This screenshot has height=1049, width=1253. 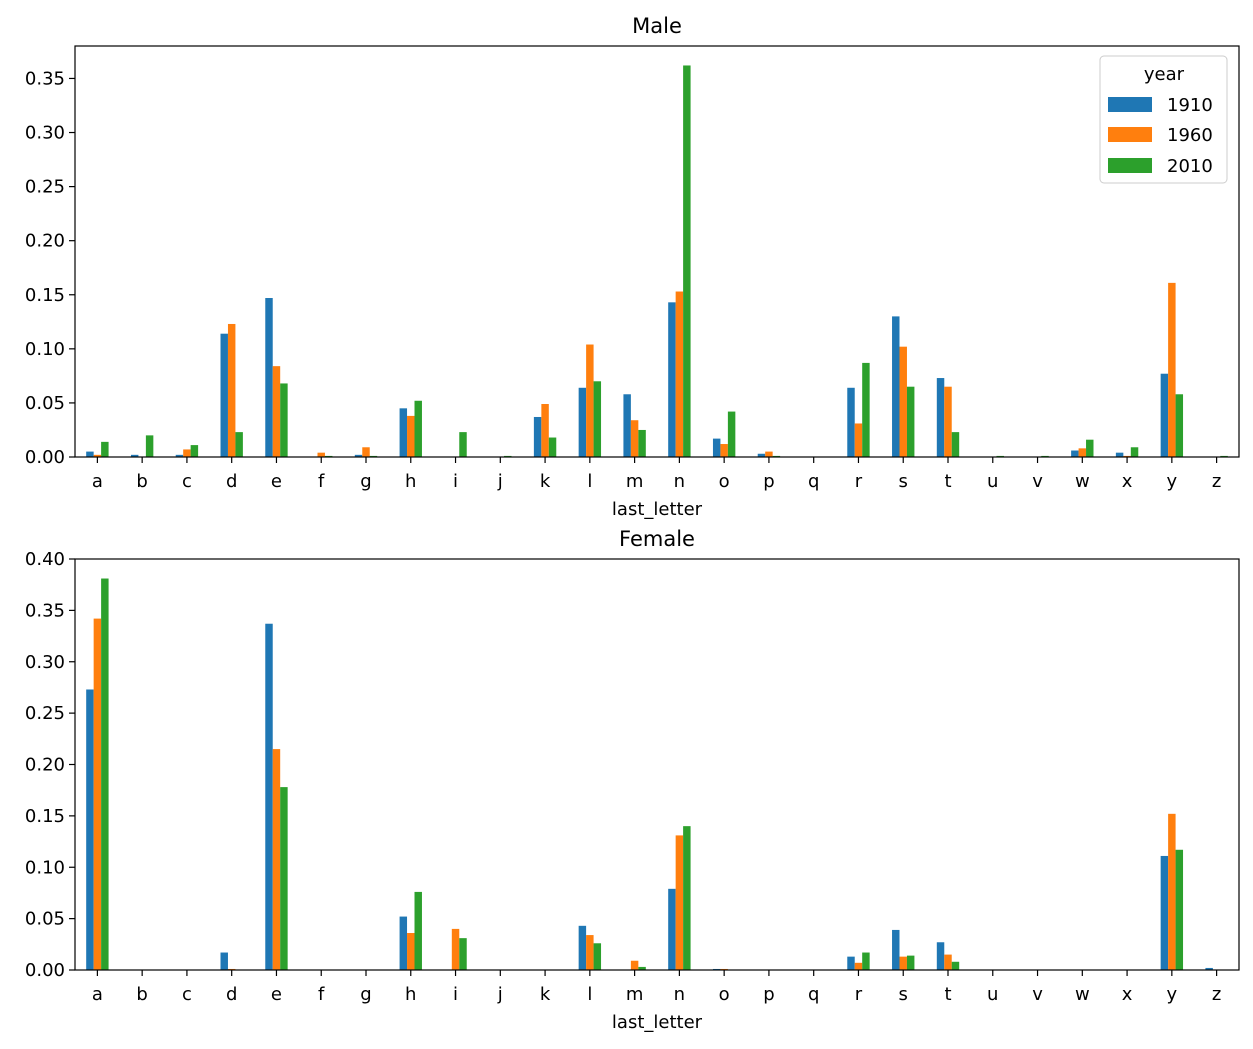 What do you see at coordinates (179, 455) in the screenshot?
I see `bar-male-1910-c` at bounding box center [179, 455].